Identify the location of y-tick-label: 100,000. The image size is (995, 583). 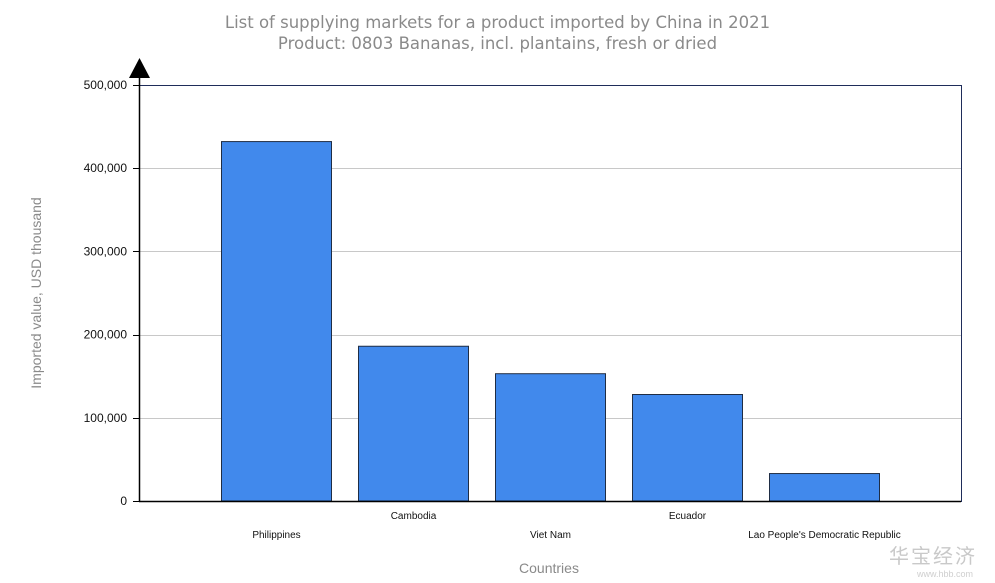
(106, 418).